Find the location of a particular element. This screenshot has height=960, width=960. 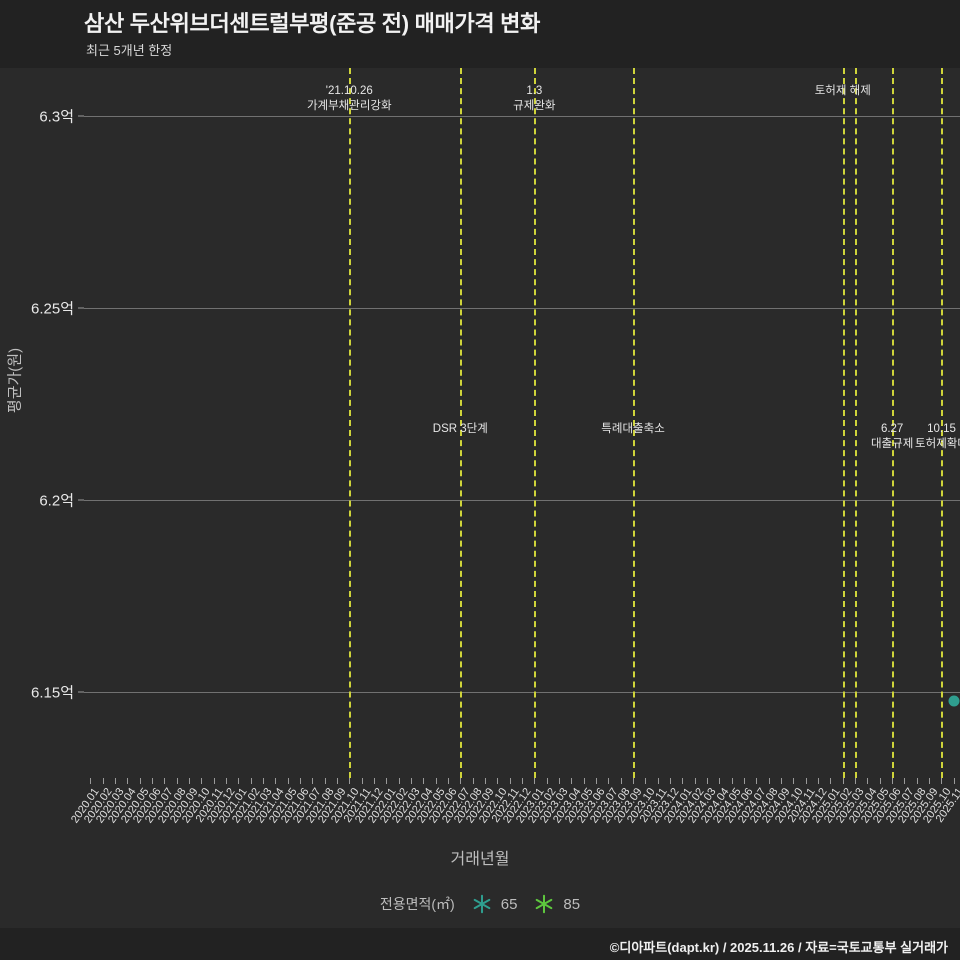

y-axis-tick-label: 6.25억 is located at coordinates (52, 309).